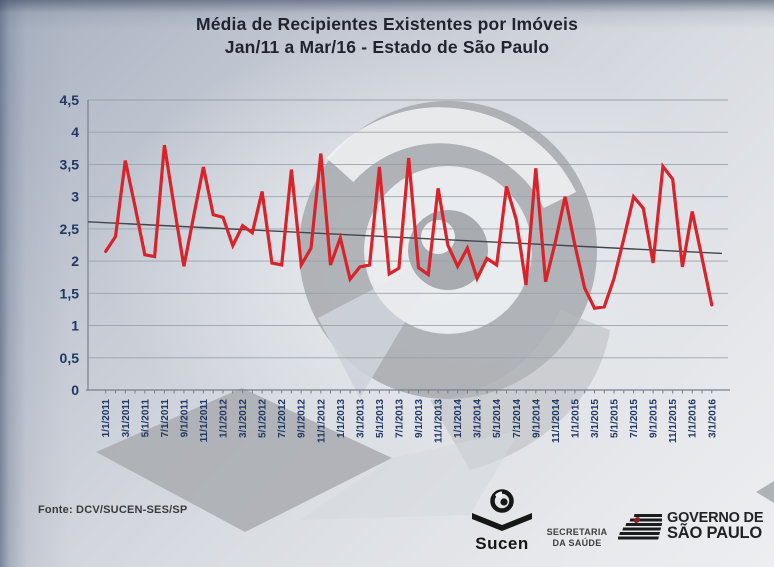  What do you see at coordinates (321, 421) in the screenshot?
I see `x-tick-label: 11/1/2012` at bounding box center [321, 421].